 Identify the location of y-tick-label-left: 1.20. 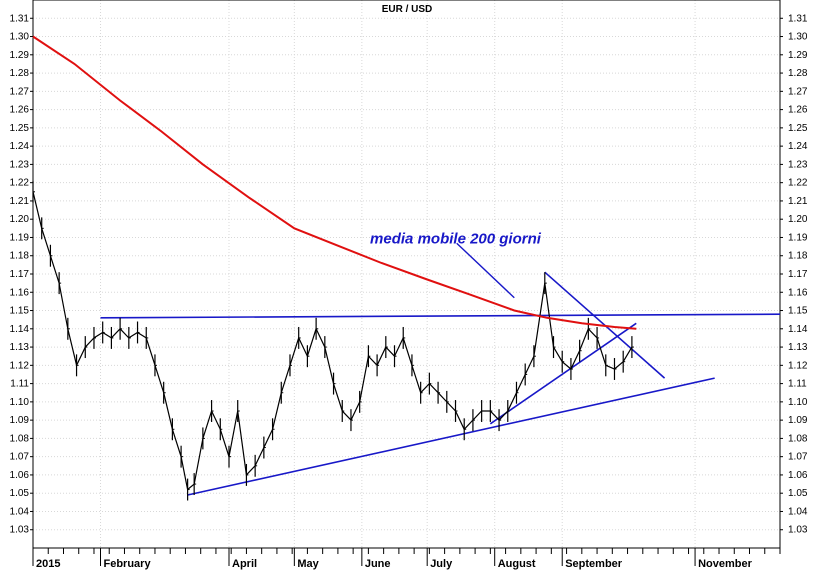
(20, 219).